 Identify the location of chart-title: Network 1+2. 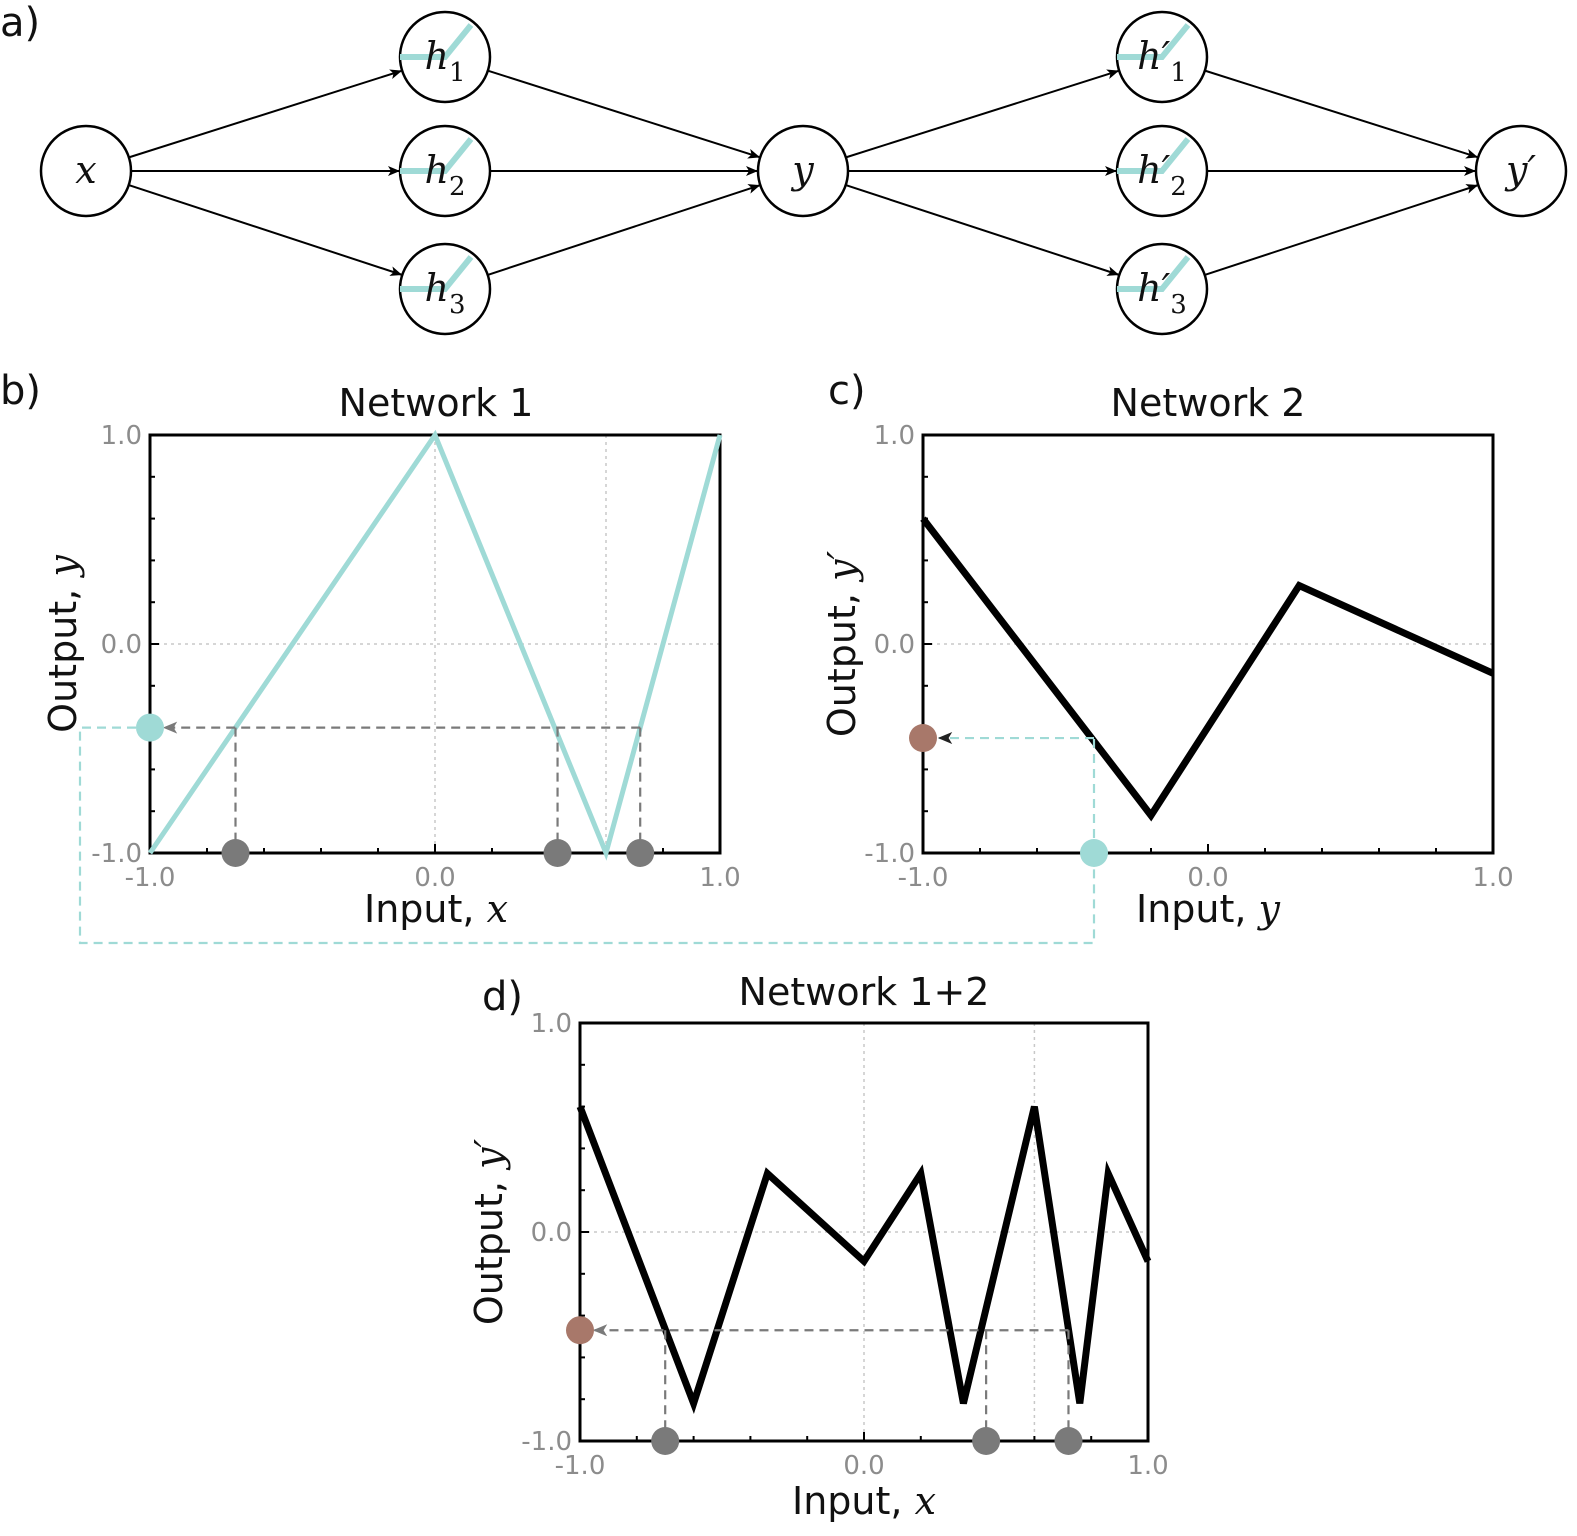
(864, 992).